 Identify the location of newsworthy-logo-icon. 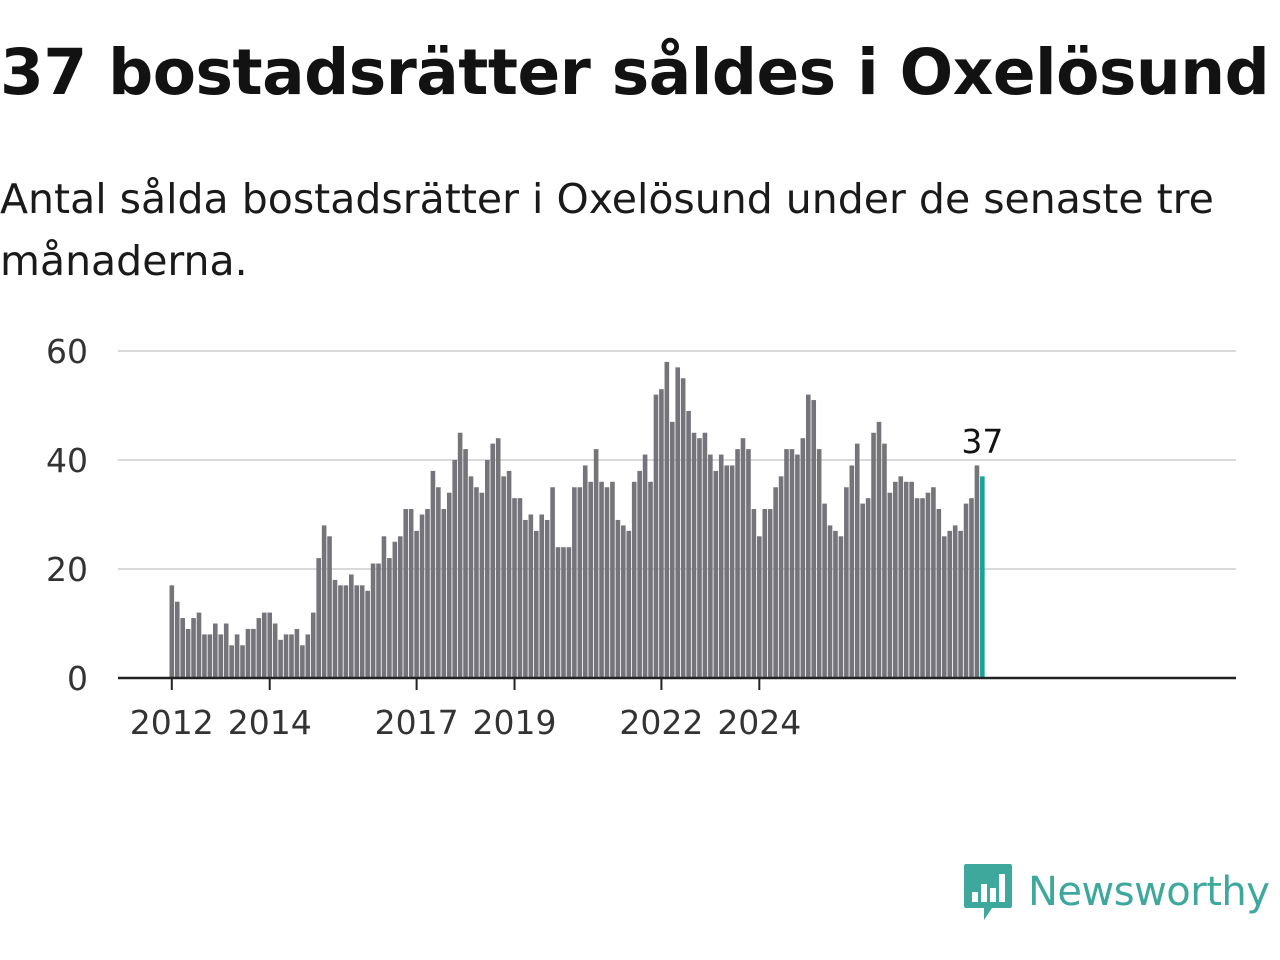
(988, 892).